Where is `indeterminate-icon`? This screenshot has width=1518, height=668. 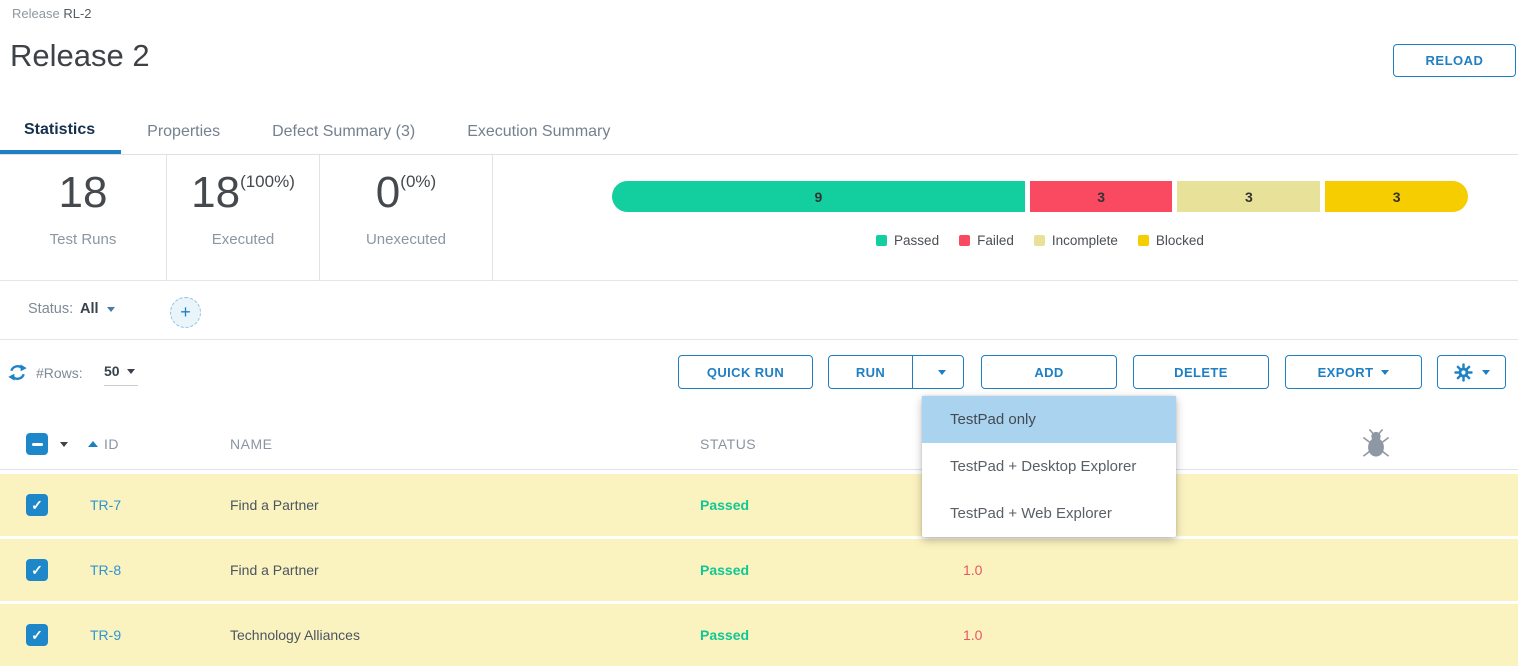
indeterminate-icon is located at coordinates (37, 444).